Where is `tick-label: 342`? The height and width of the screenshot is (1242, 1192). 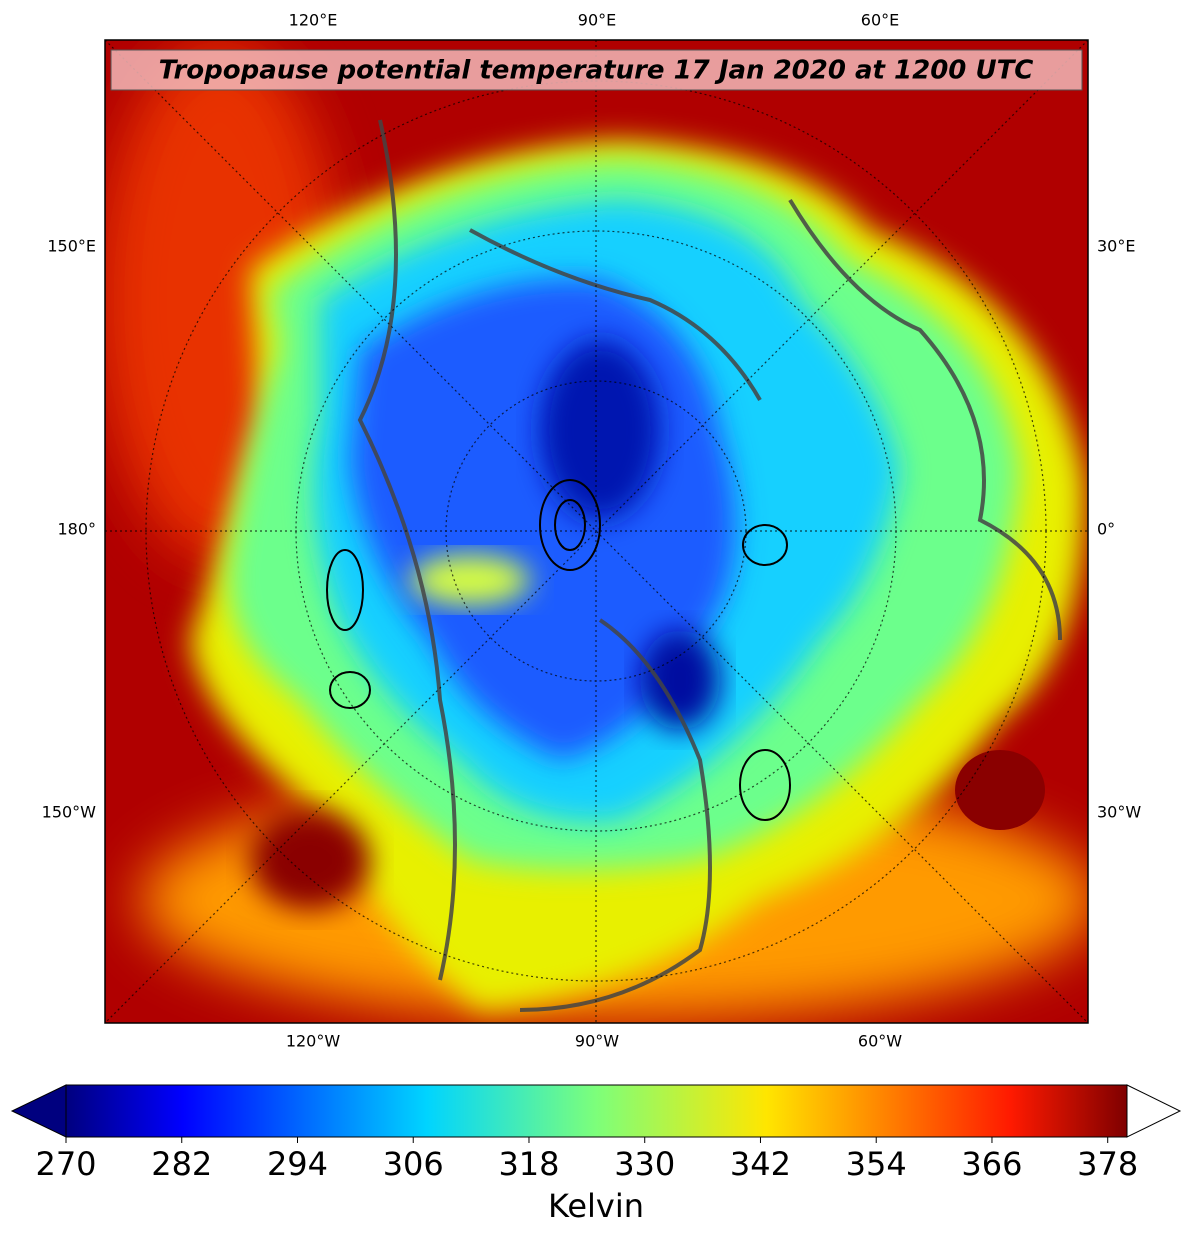 tick-label: 342 is located at coordinates (760, 1164).